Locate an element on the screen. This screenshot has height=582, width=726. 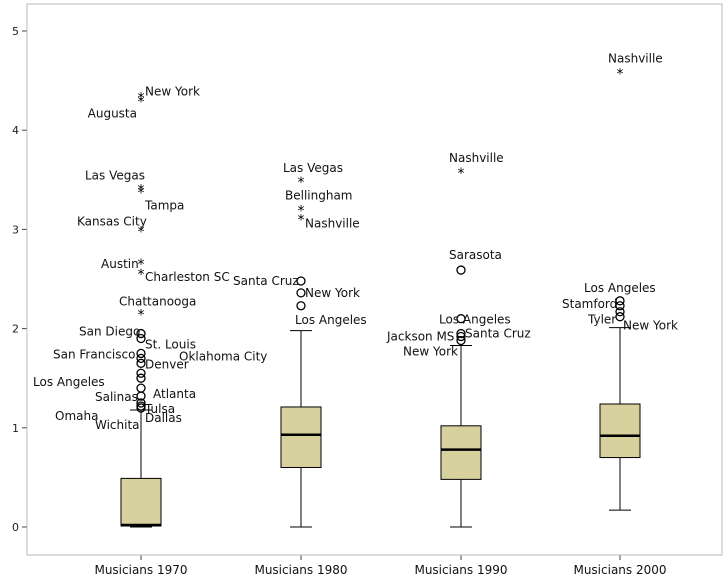
outlier-label: Tulsa is located at coordinates (159, 409).